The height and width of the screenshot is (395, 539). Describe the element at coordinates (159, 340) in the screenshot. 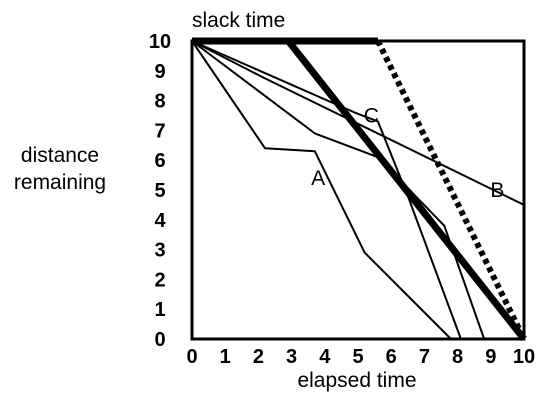

I see `y-tick-label: 0` at that location.